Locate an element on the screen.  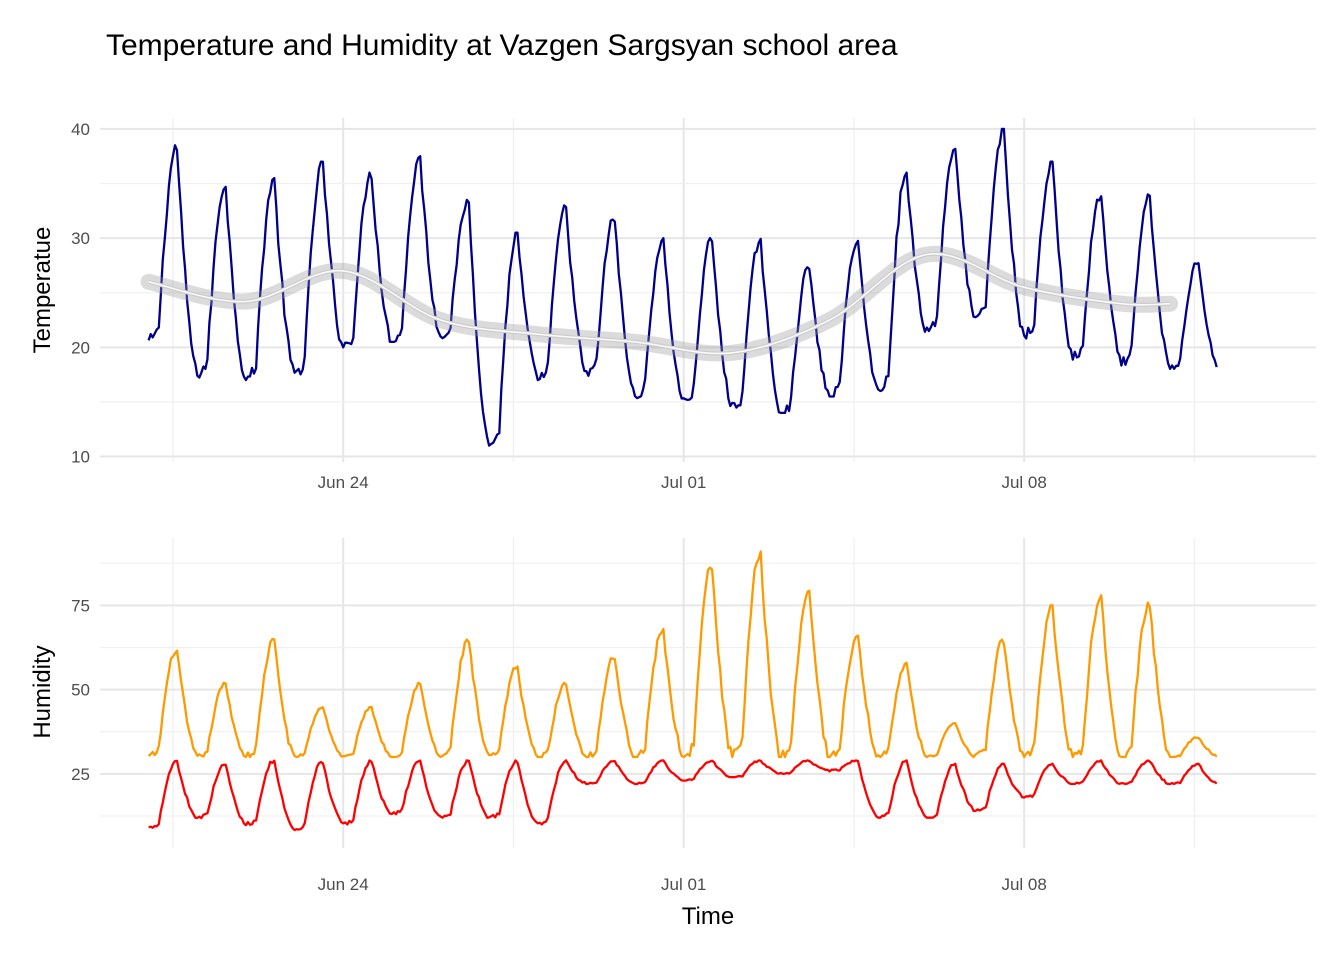
temperature-y-ticks: 10 20 30 40 is located at coordinates (80, 293).